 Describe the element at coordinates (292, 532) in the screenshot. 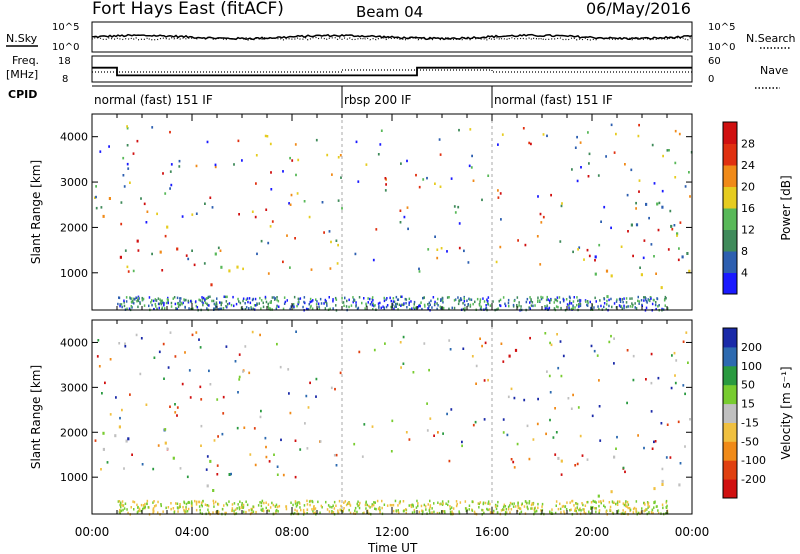

I see `xtick-label: 08:00` at that location.